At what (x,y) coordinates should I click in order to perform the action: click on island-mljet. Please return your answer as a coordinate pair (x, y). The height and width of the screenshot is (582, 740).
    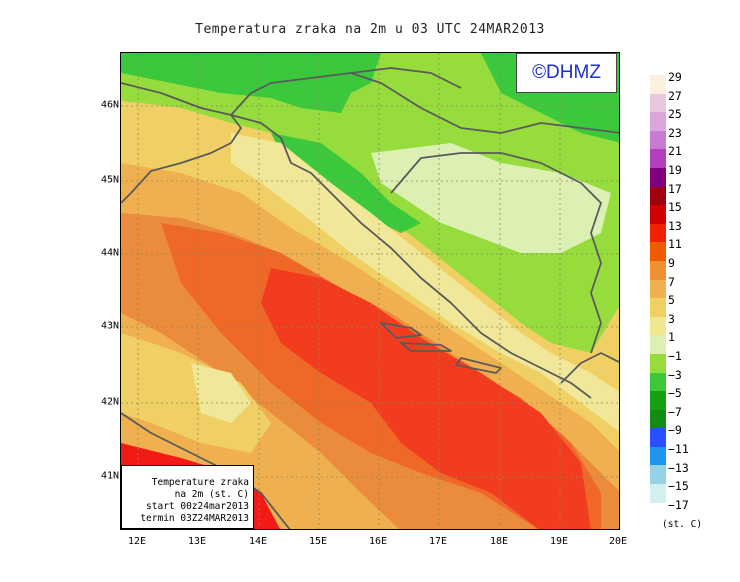
    Looking at the image, I should click on (478, 365).